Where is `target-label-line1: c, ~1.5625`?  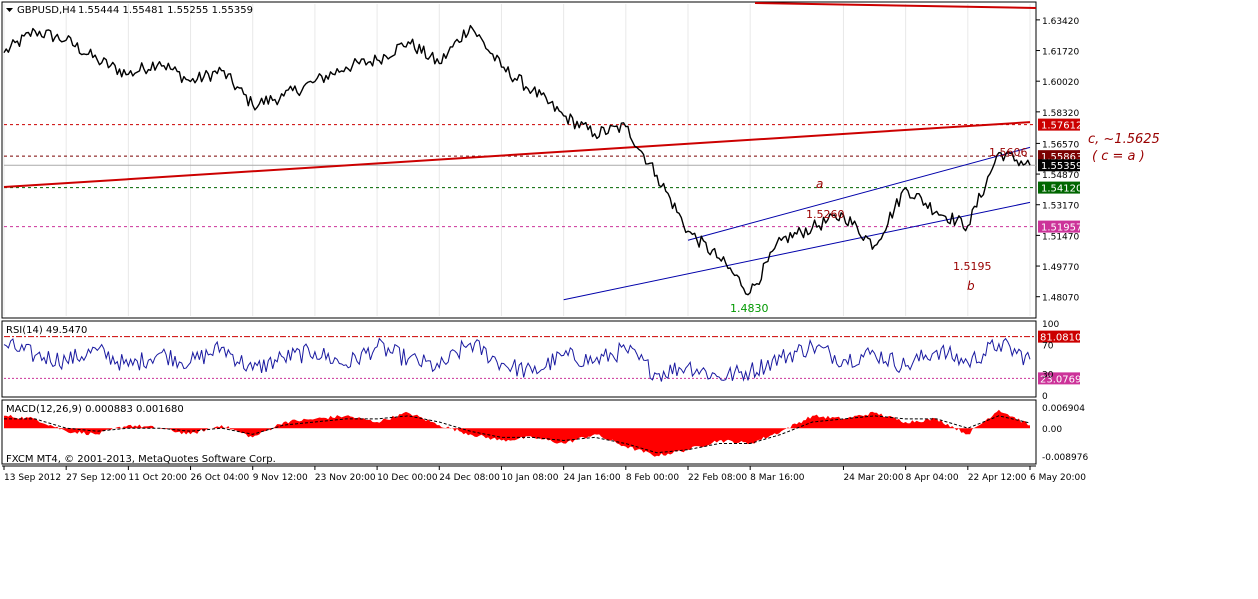 target-label-line1: c, ~1.5625 is located at coordinates (1124, 139).